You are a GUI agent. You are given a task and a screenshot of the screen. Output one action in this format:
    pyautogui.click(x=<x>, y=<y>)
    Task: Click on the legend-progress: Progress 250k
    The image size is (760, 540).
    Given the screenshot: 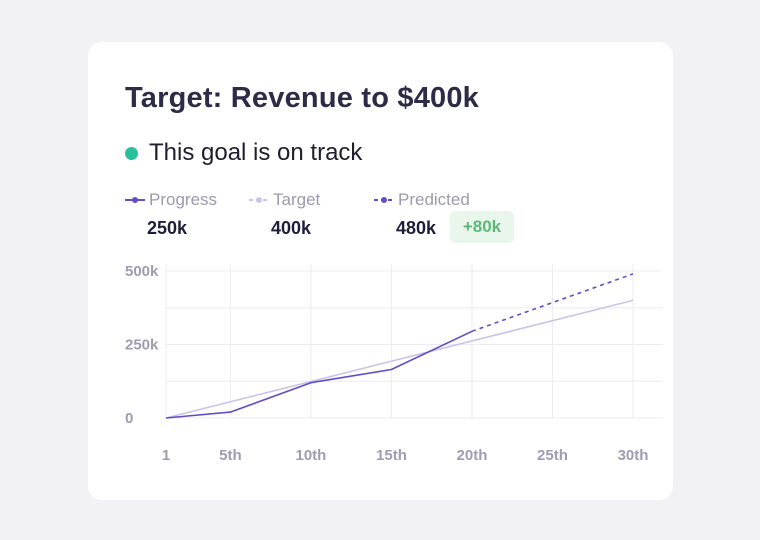 What is the action you would take?
    pyautogui.click(x=171, y=214)
    